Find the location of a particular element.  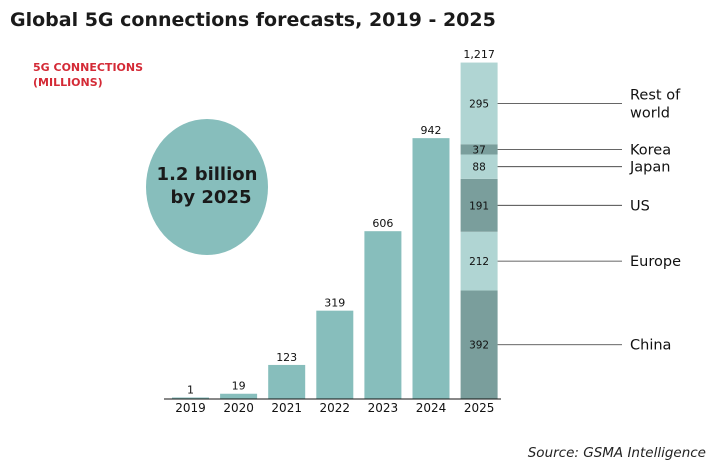

x-tick-2022: 2022 is located at coordinates (335, 408).